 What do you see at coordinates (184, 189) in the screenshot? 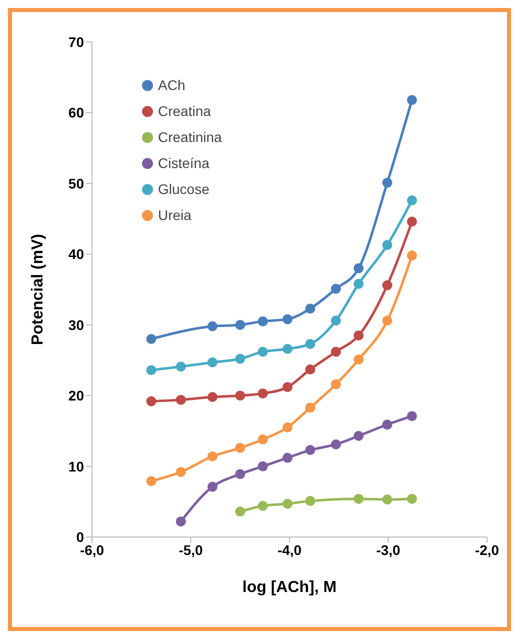
I see `legend-label: Glucose` at bounding box center [184, 189].